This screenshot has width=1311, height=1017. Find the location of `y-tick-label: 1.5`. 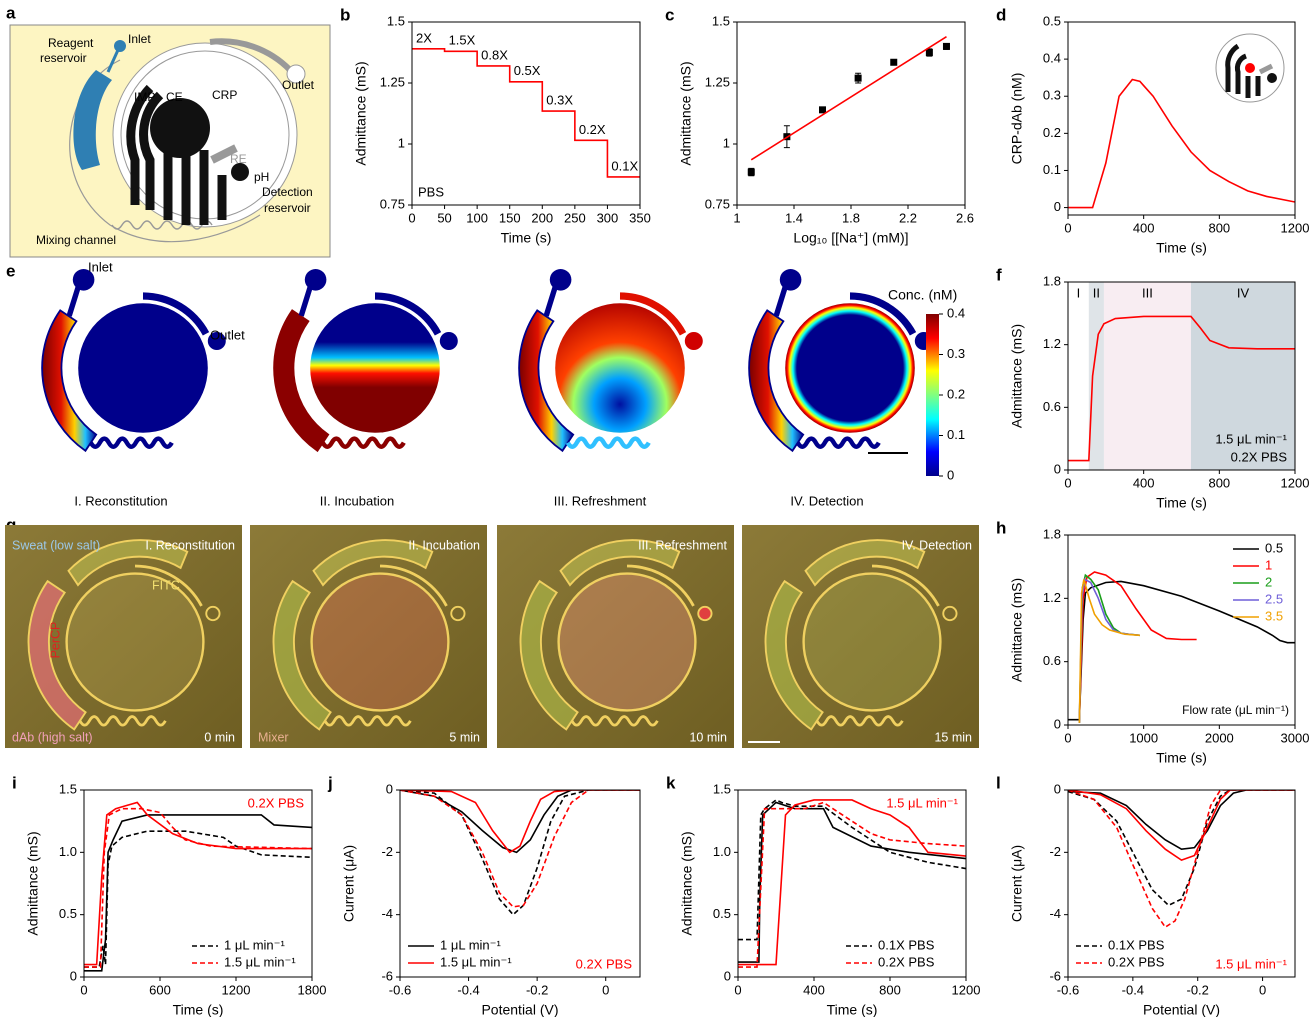

y-tick-label: 1.5 is located at coordinates (721, 20).